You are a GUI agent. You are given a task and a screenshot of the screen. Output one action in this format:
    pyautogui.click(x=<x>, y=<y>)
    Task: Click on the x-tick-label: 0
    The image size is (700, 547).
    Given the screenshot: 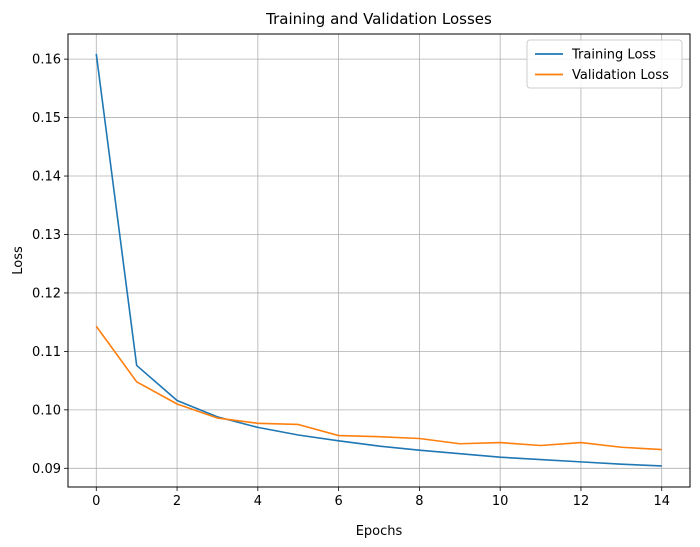 What is the action you would take?
    pyautogui.click(x=96, y=501)
    